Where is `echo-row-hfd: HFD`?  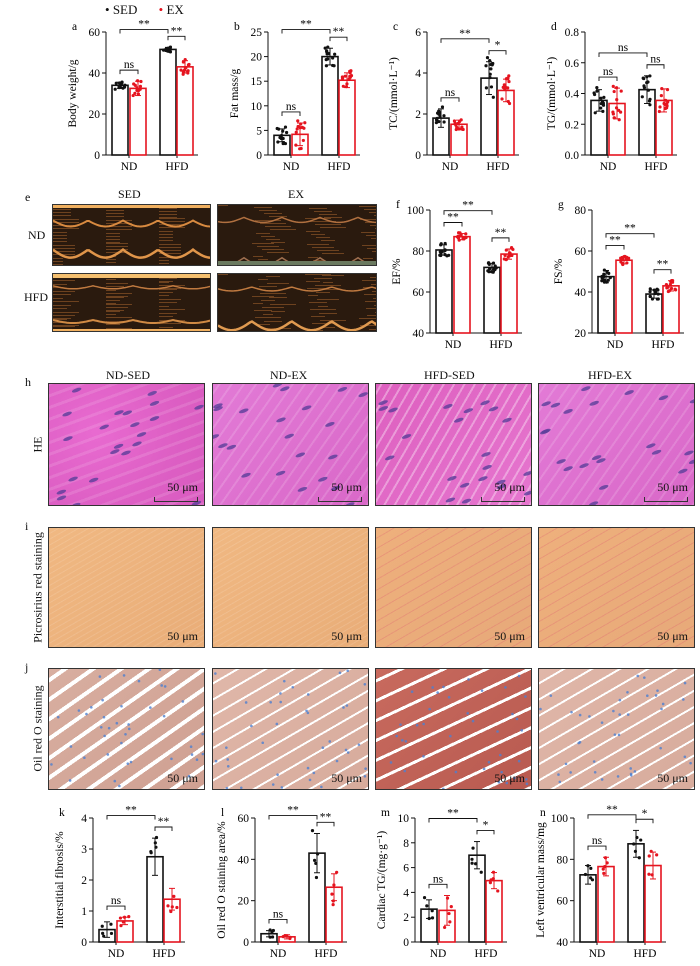 echo-row-hfd: HFD is located at coordinates (36, 297).